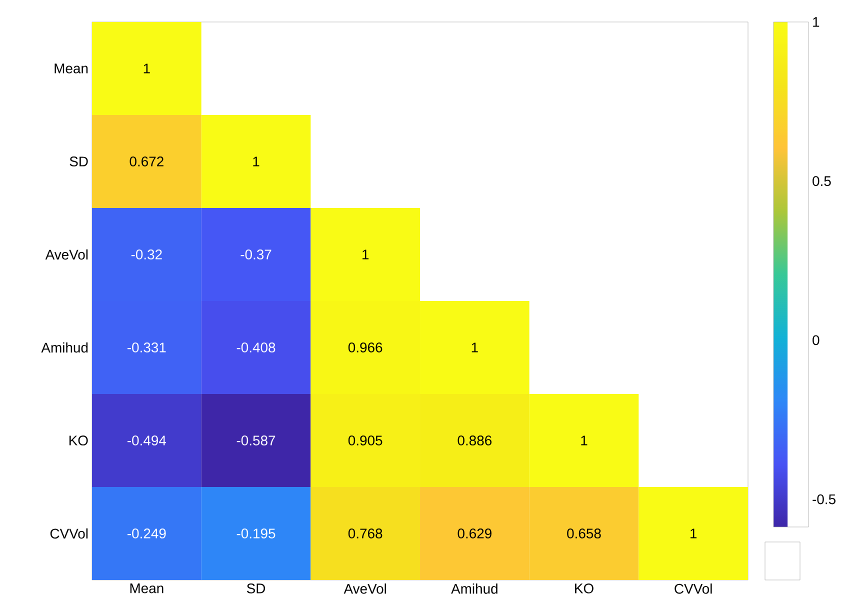 This screenshot has height=612, width=843. I want to click on data-label: -0.408, so click(256, 347).